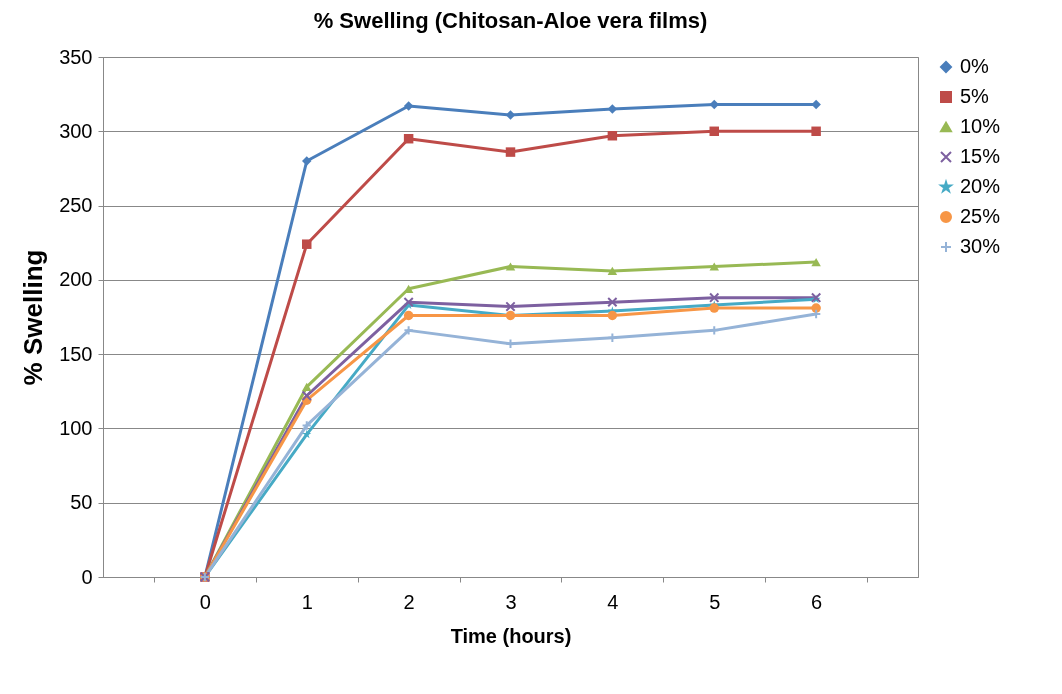  What do you see at coordinates (76, 56) in the screenshot?
I see `y-tick-label: 350` at bounding box center [76, 56].